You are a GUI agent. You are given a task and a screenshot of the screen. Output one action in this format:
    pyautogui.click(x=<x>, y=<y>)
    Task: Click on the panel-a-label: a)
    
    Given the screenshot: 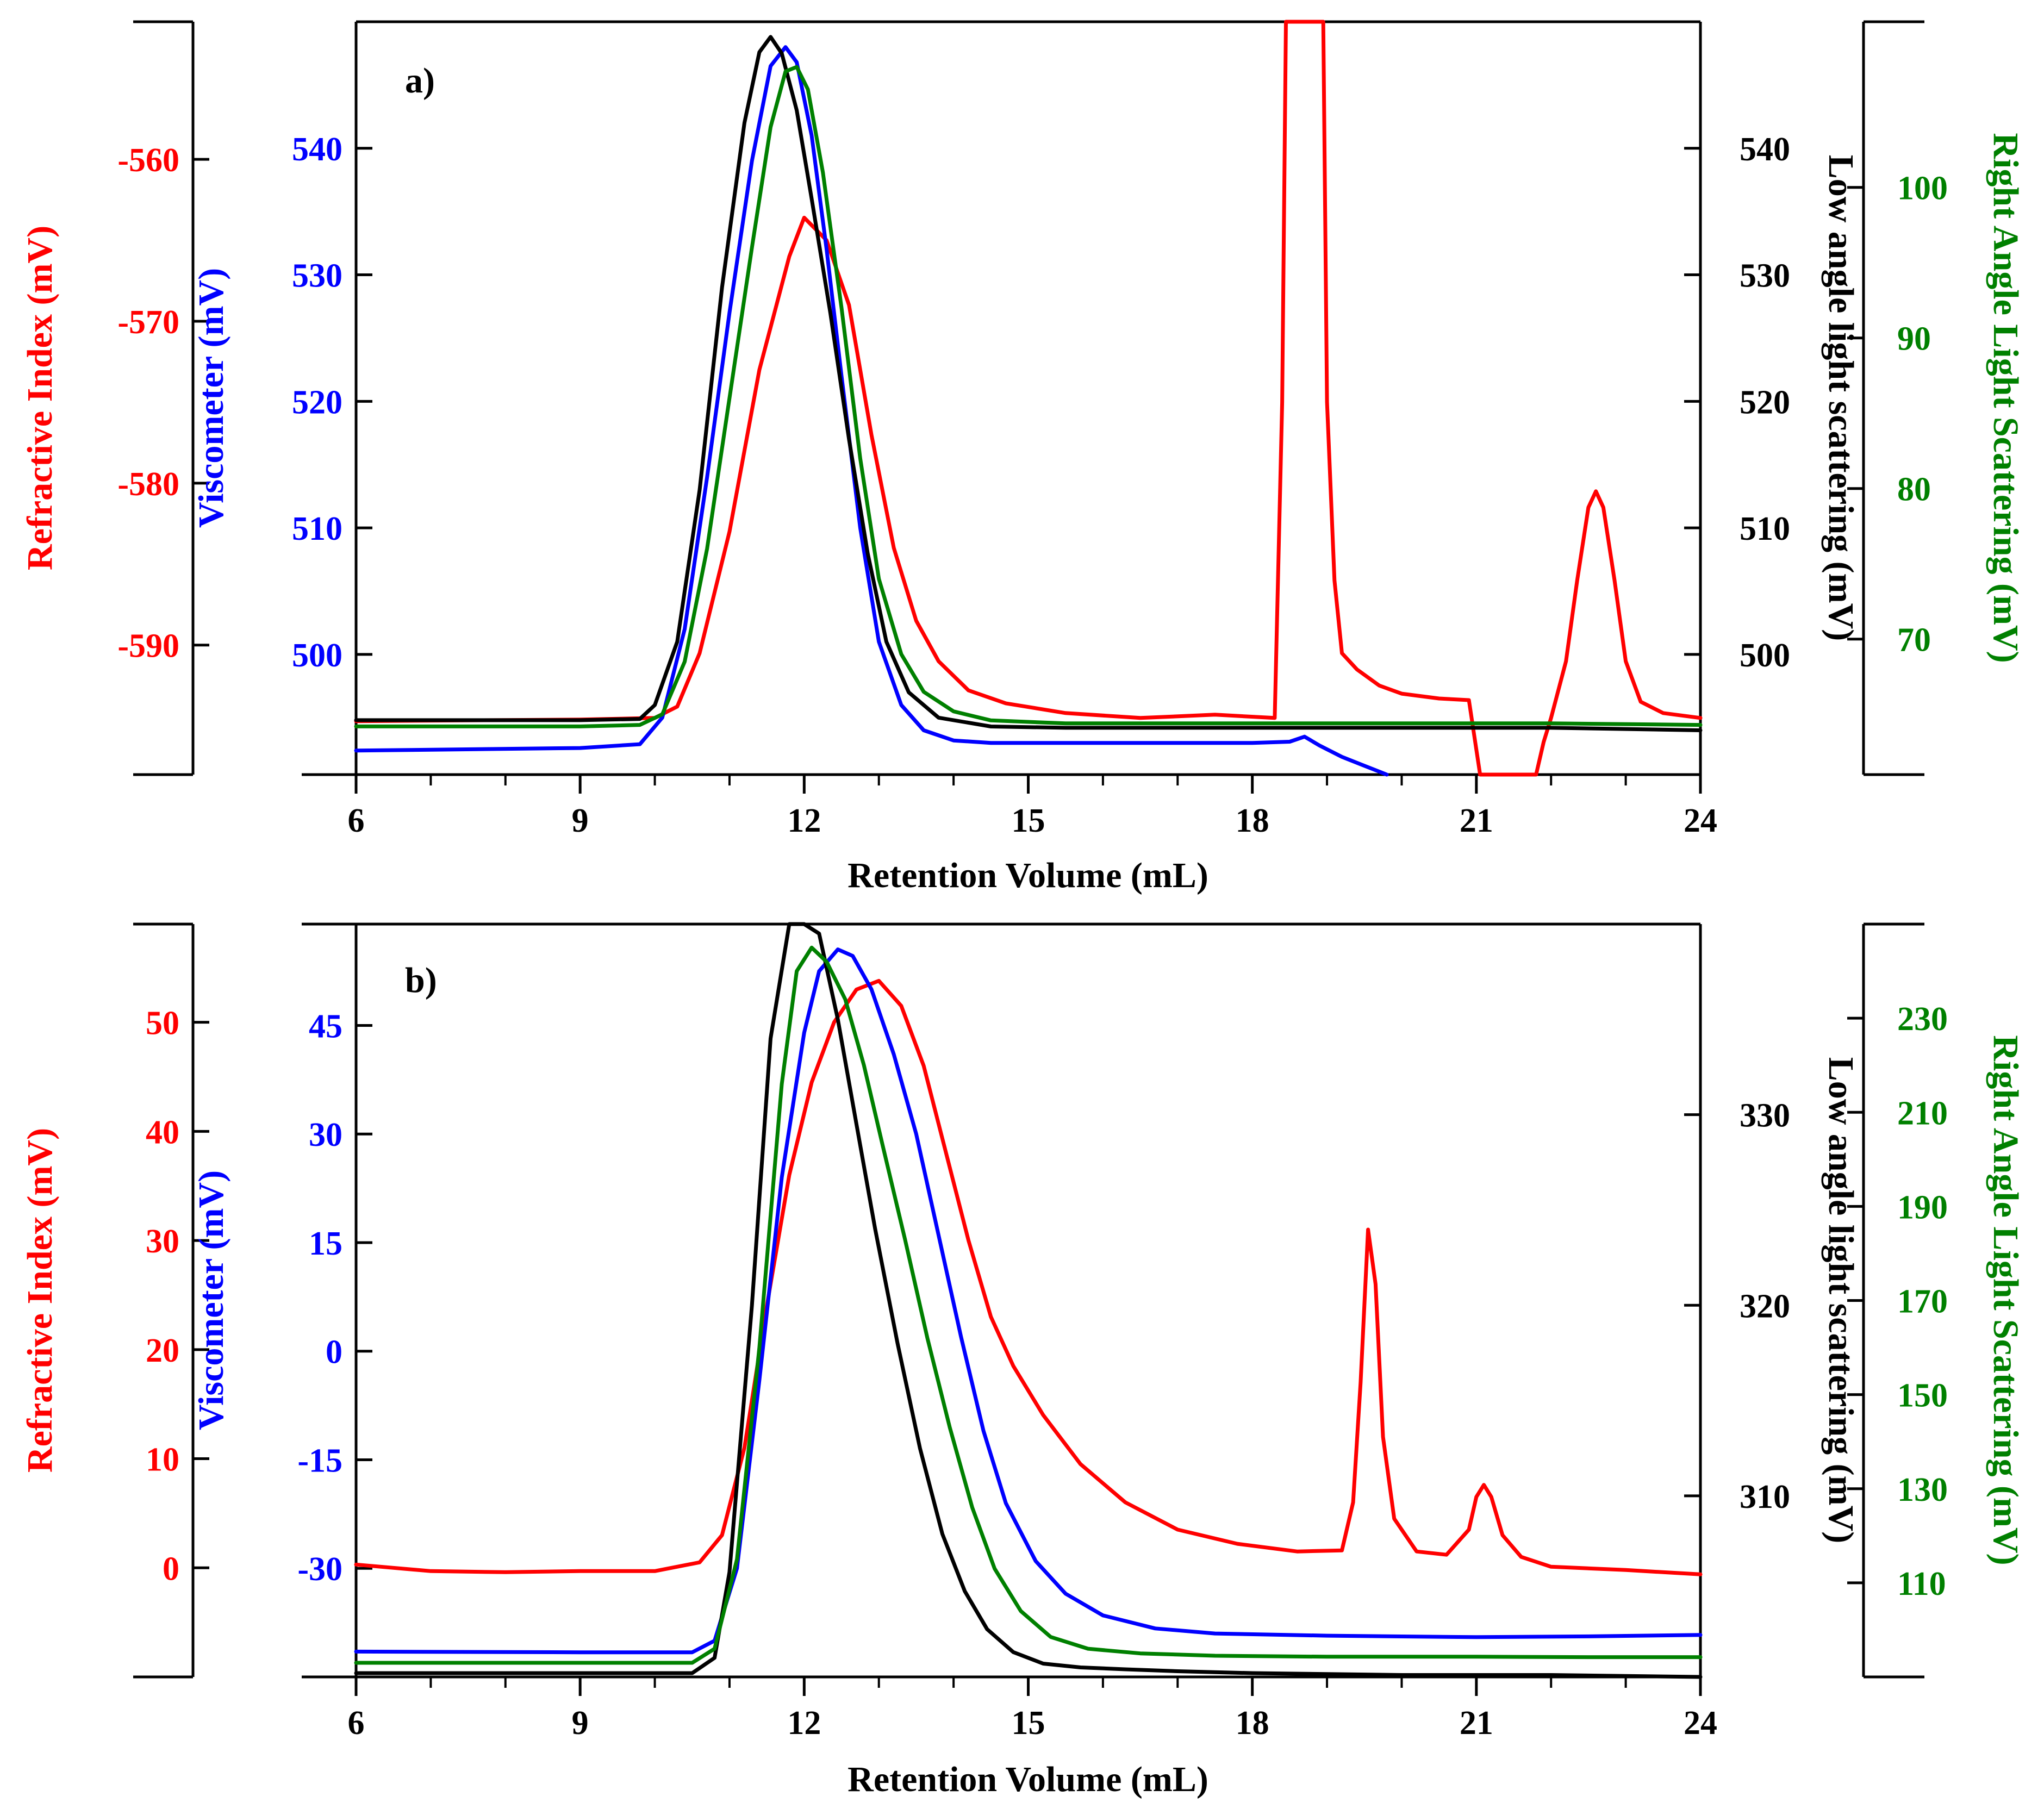 What is the action you would take?
    pyautogui.click(x=420, y=81)
    